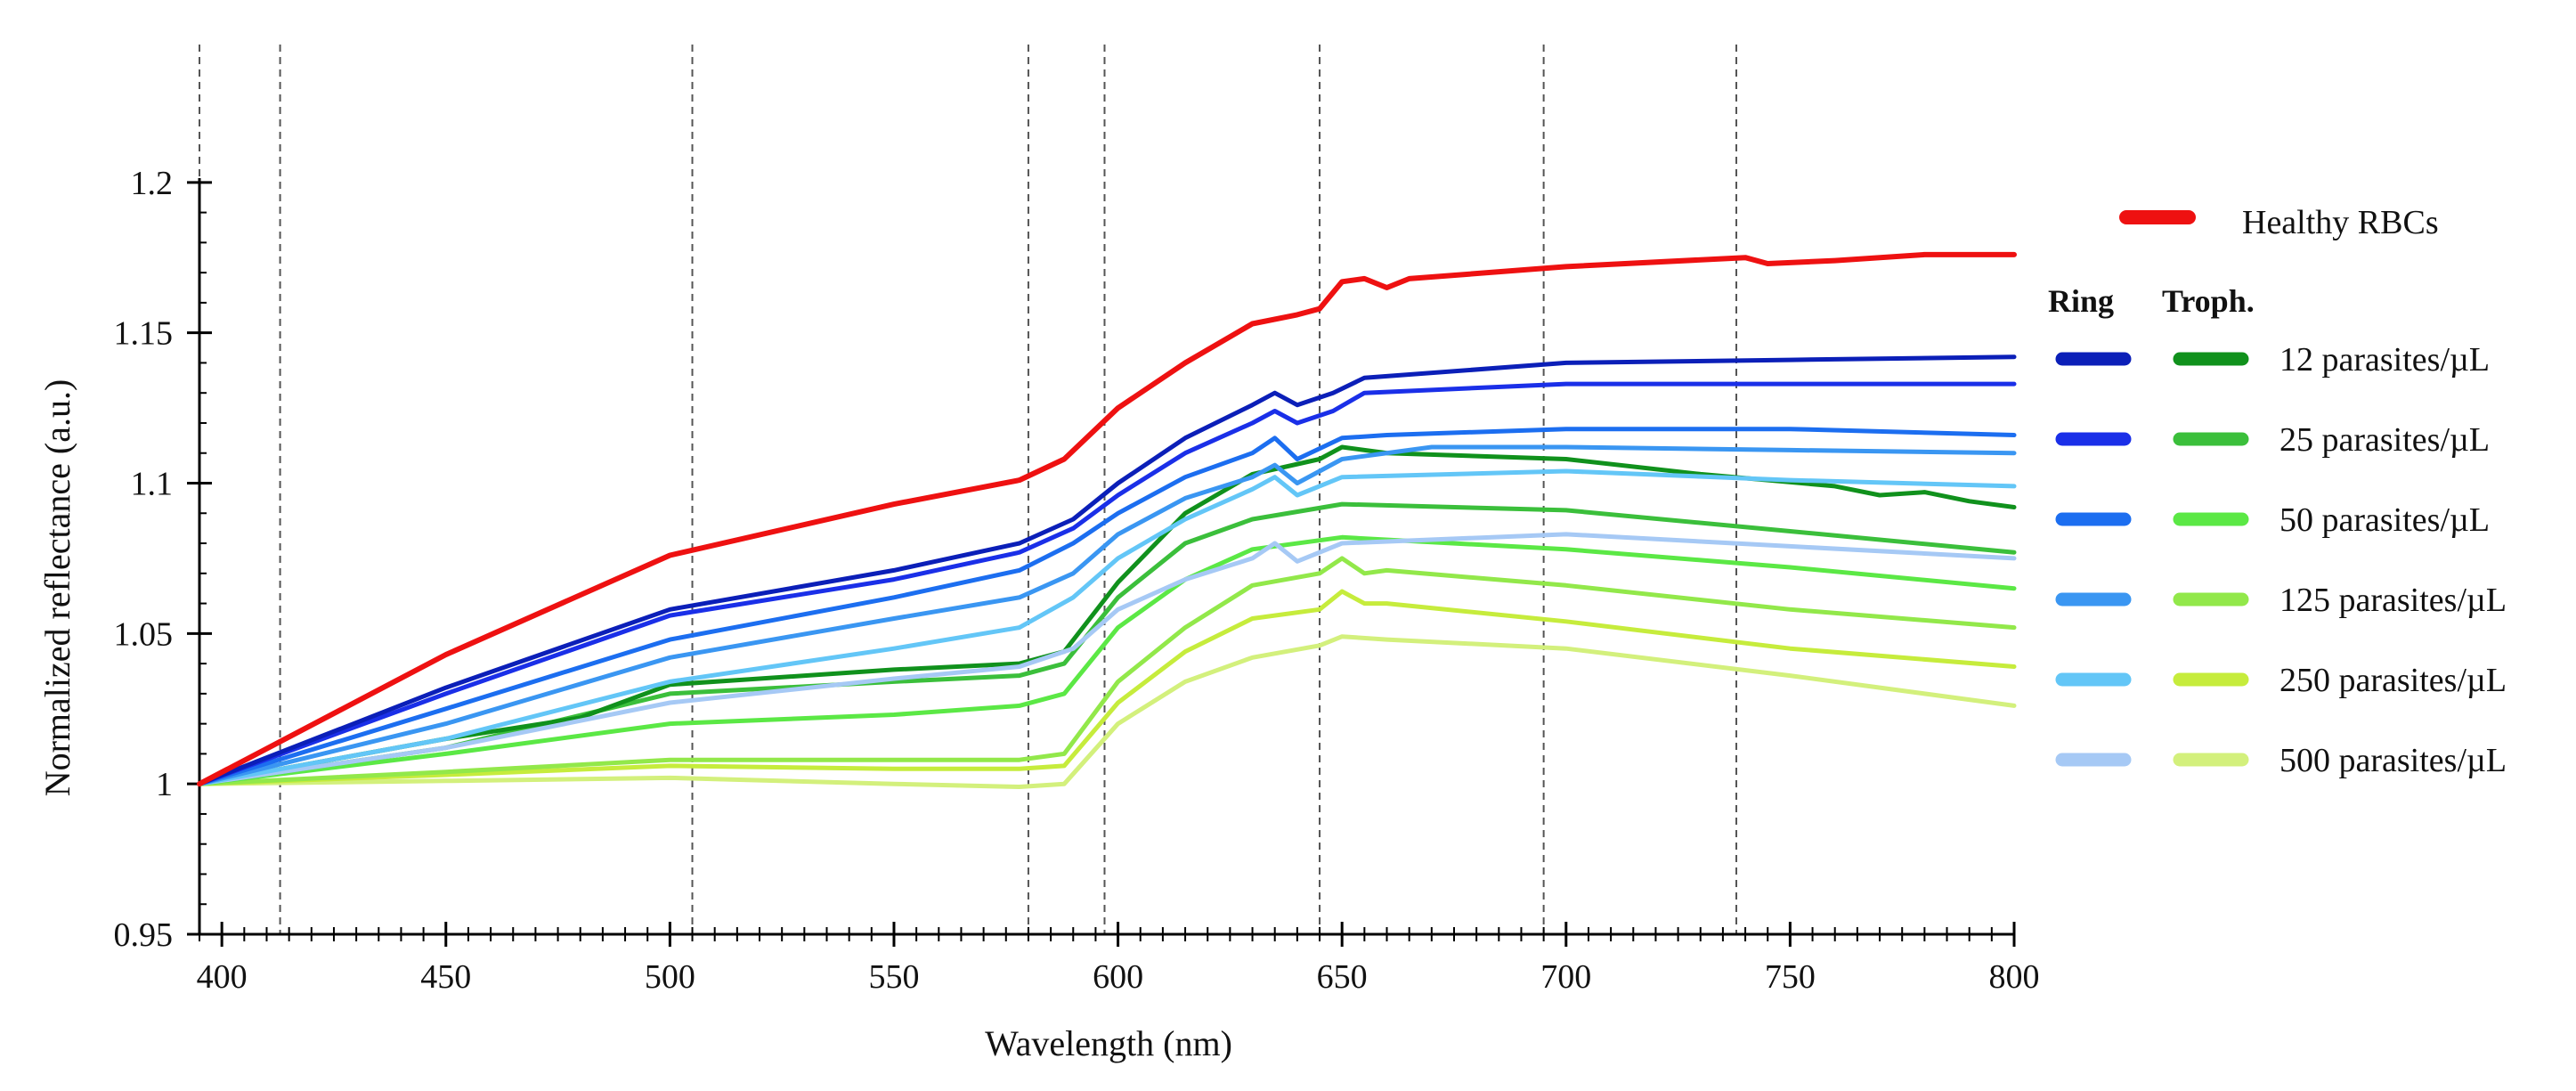 The image size is (2576, 1091). What do you see at coordinates (1565, 977) in the screenshot?
I see `x-tick-label: 700` at bounding box center [1565, 977].